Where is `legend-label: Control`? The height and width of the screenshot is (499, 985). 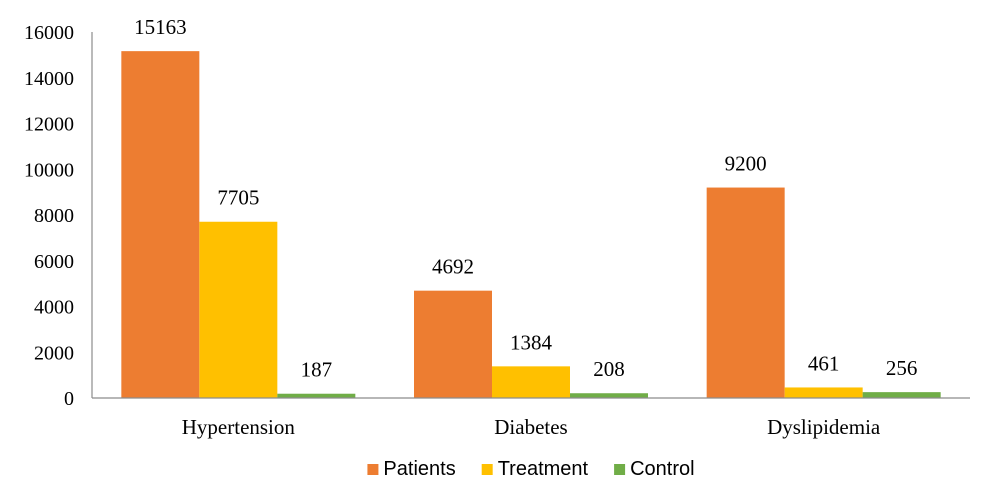
legend-label: Control is located at coordinates (662, 469).